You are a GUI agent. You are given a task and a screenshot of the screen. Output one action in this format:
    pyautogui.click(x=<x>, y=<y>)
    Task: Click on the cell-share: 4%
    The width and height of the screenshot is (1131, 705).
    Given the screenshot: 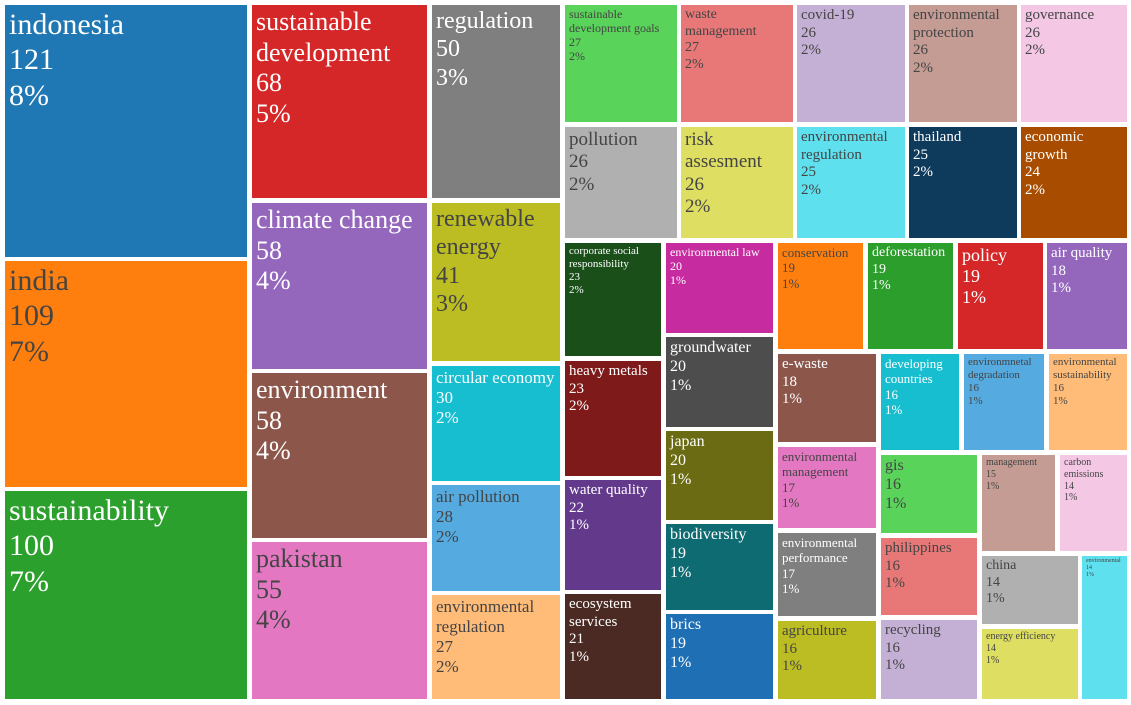 What is the action you would take?
    pyautogui.click(x=273, y=620)
    